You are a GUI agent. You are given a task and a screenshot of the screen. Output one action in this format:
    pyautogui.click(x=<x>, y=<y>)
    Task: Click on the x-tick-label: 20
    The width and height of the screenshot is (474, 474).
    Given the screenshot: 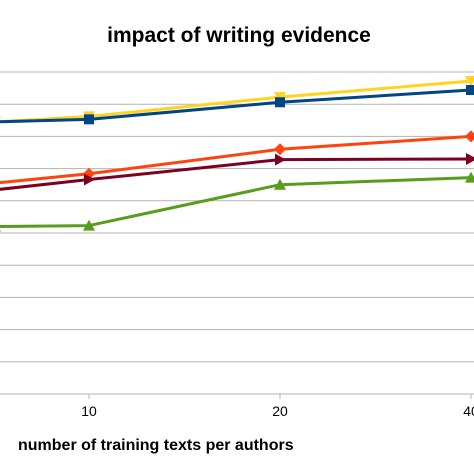 What is the action you would take?
    pyautogui.click(x=280, y=411)
    